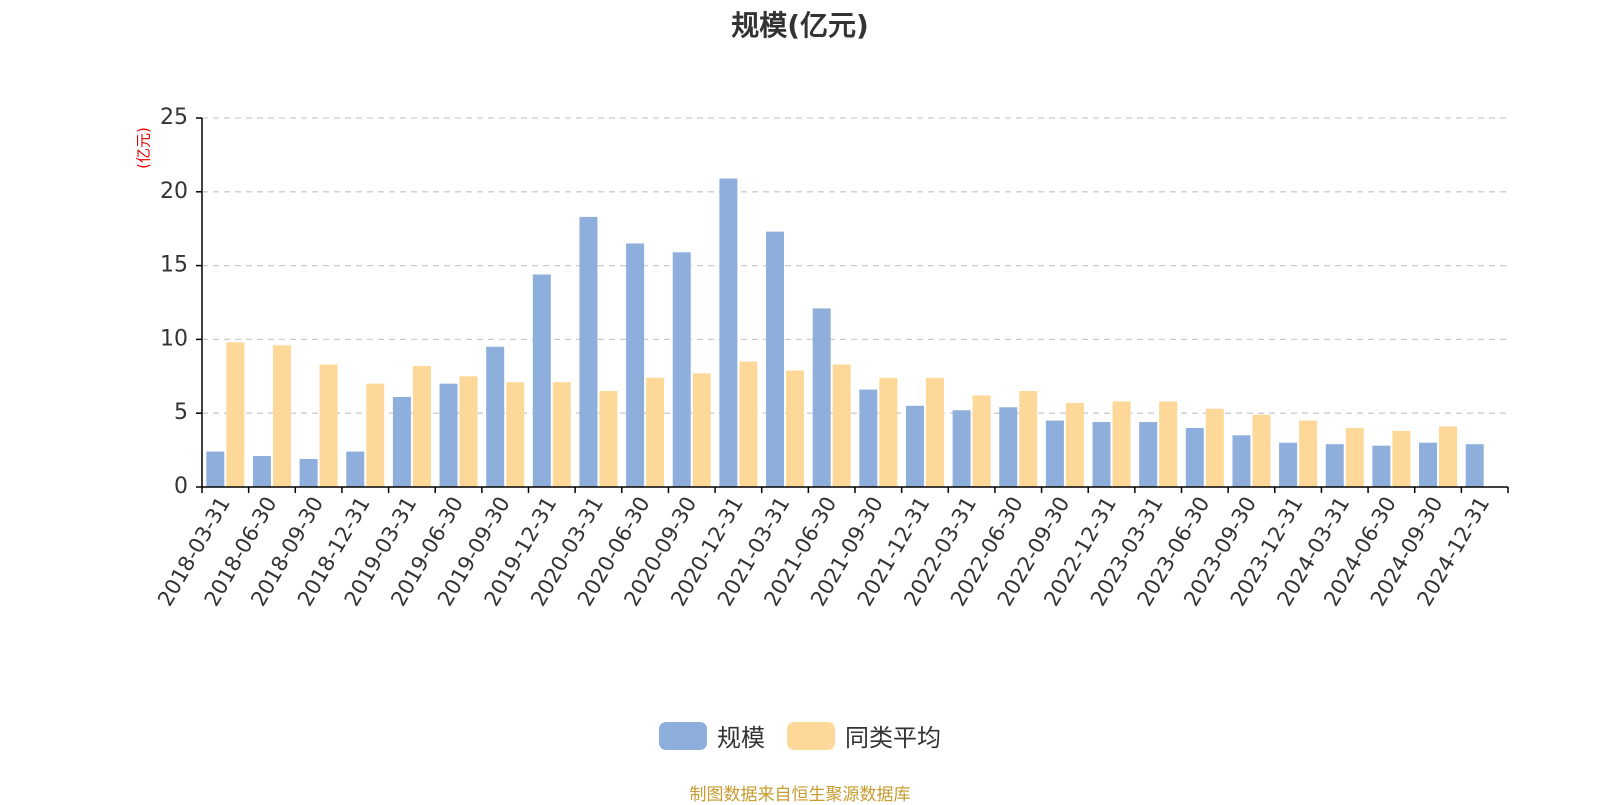 Image resolution: width=1600 pixels, height=805 pixels. I want to click on y-tick-label: 0, so click(181, 486).